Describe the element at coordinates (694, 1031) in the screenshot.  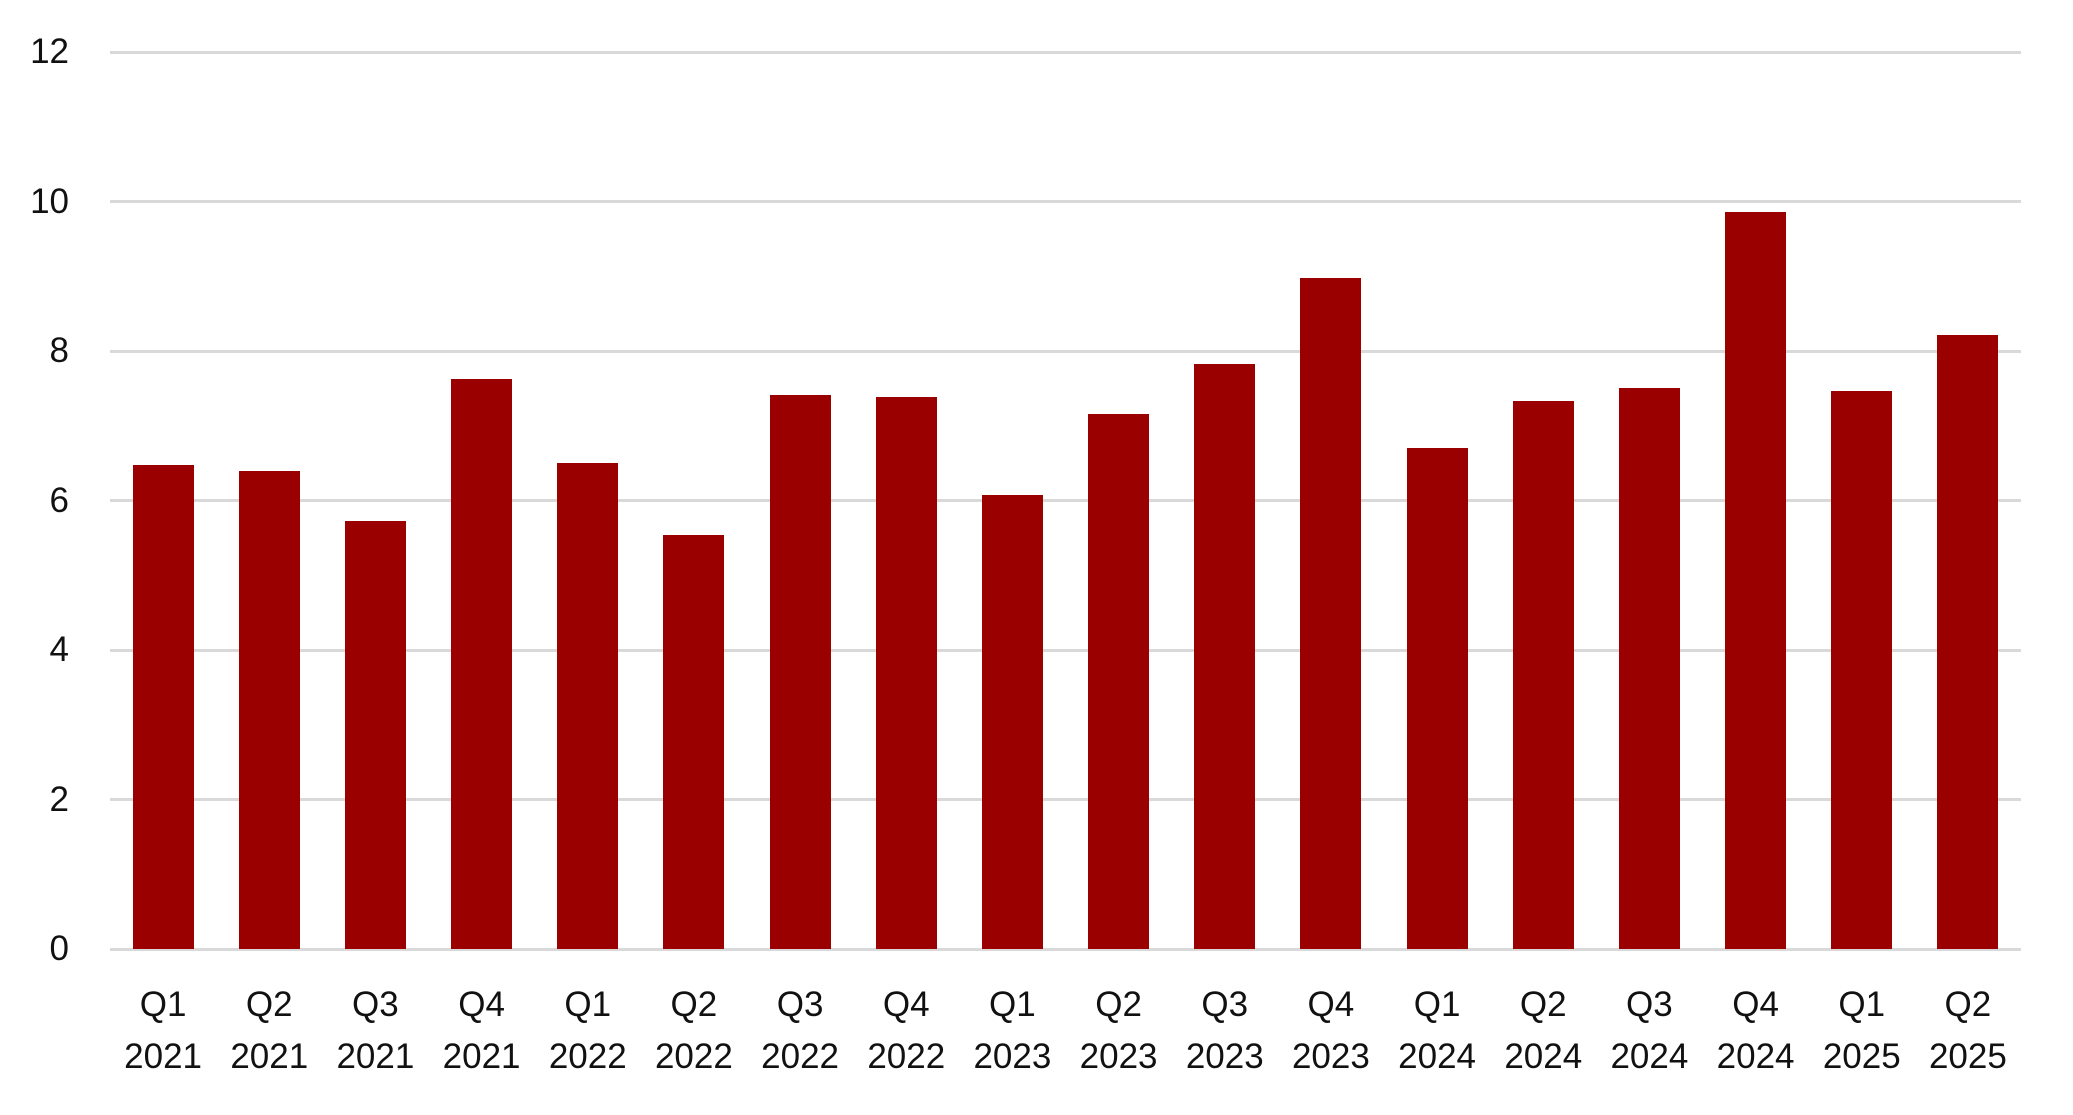
I see `x-tick-label: Q2 2022` at that location.